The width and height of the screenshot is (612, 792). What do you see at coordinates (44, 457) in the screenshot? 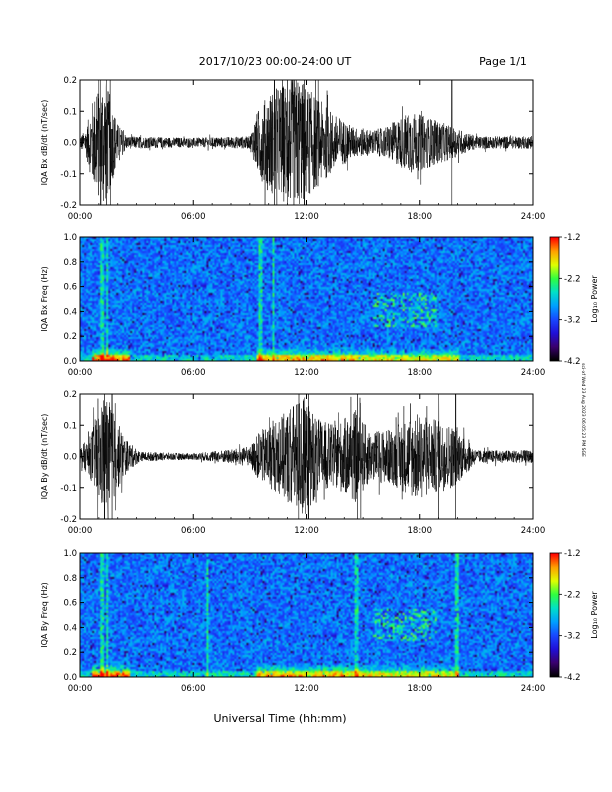
I see `y-axis-label: IQA By dB/dt (nT/sec)` at bounding box center [44, 457].